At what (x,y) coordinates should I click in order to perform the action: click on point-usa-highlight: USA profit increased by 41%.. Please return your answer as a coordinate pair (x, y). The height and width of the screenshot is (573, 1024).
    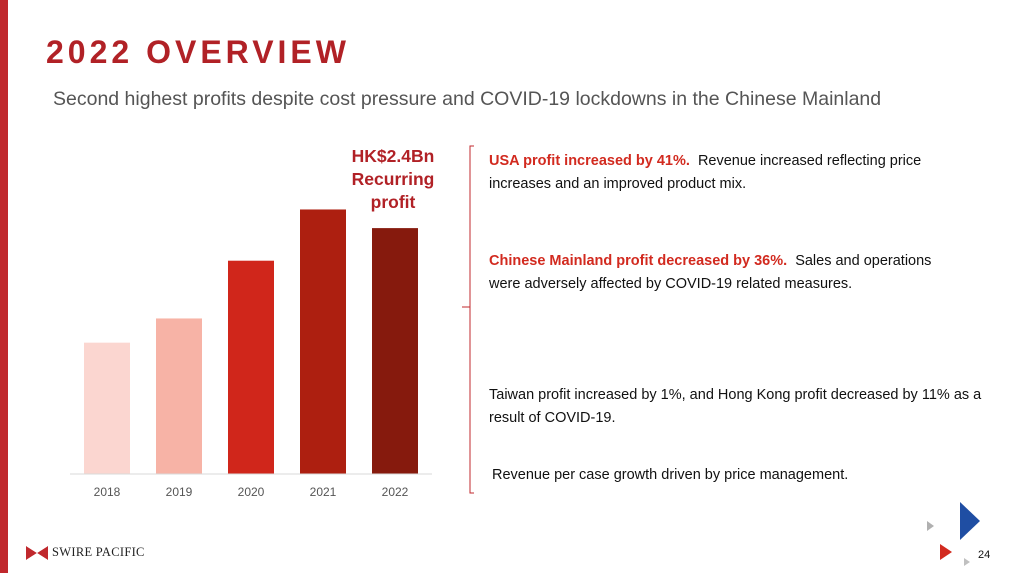
    Looking at the image, I should click on (589, 161).